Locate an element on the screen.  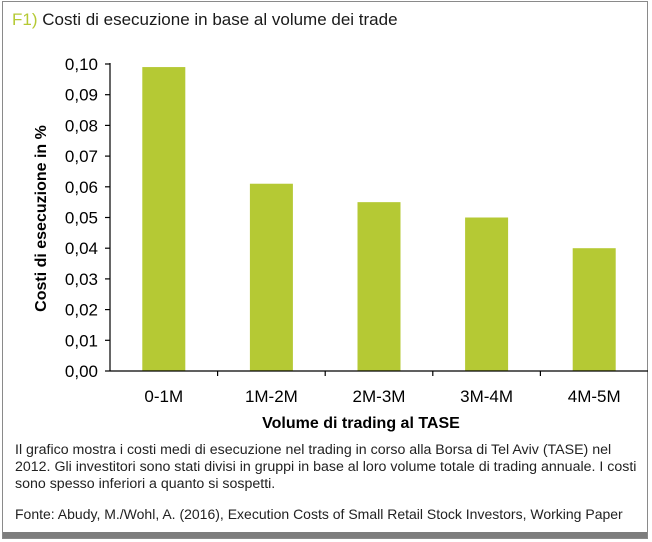
bottom-bar is located at coordinates (325, 535).